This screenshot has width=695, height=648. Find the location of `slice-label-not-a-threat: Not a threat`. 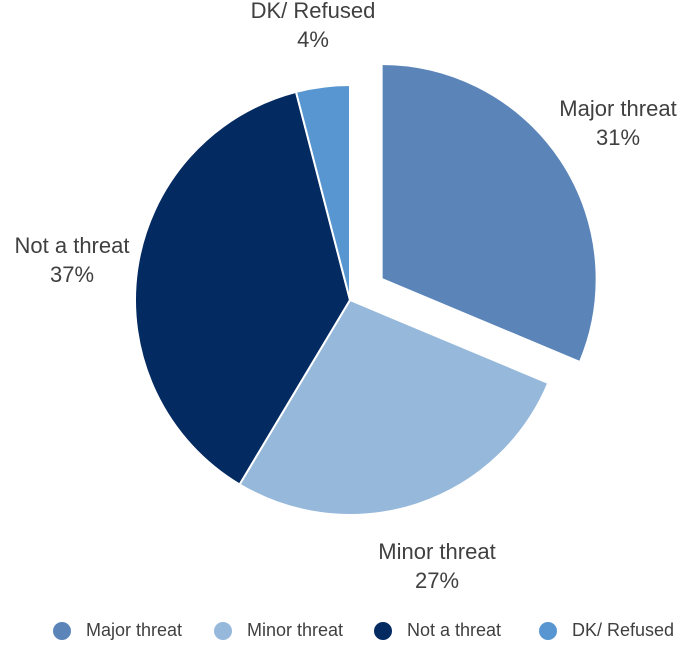

slice-label-not-a-threat: Not a threat is located at coordinates (72, 245).